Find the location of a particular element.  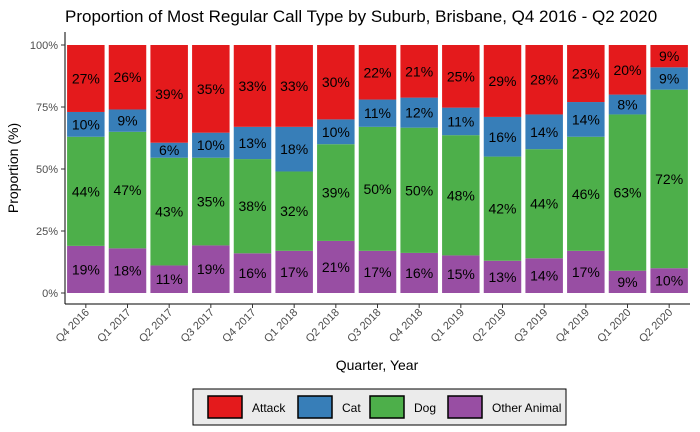

data-label: 27% is located at coordinates (86, 78).